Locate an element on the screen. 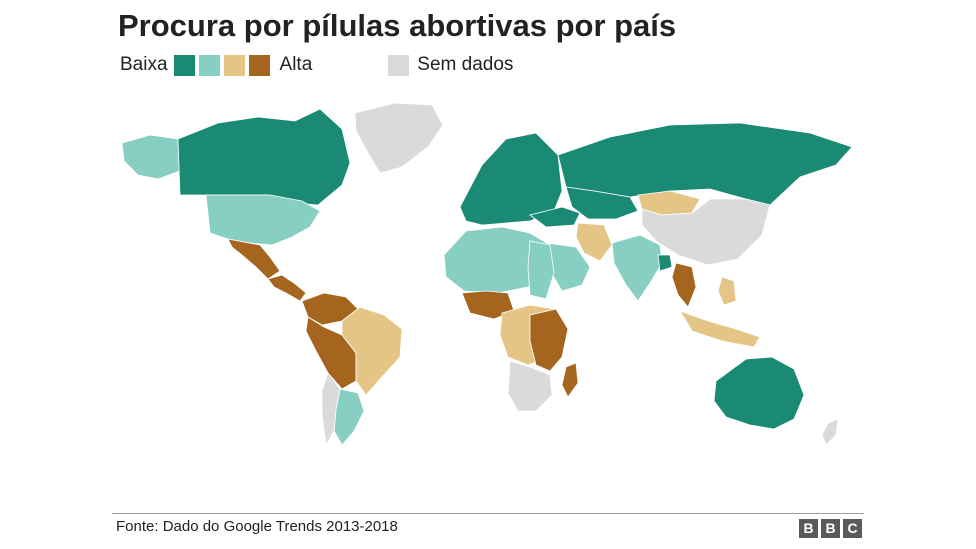 Image resolution: width=976 pixels, height=549 pixels. map-title: Procura por pílulas abortivas por país is located at coordinates (397, 25).